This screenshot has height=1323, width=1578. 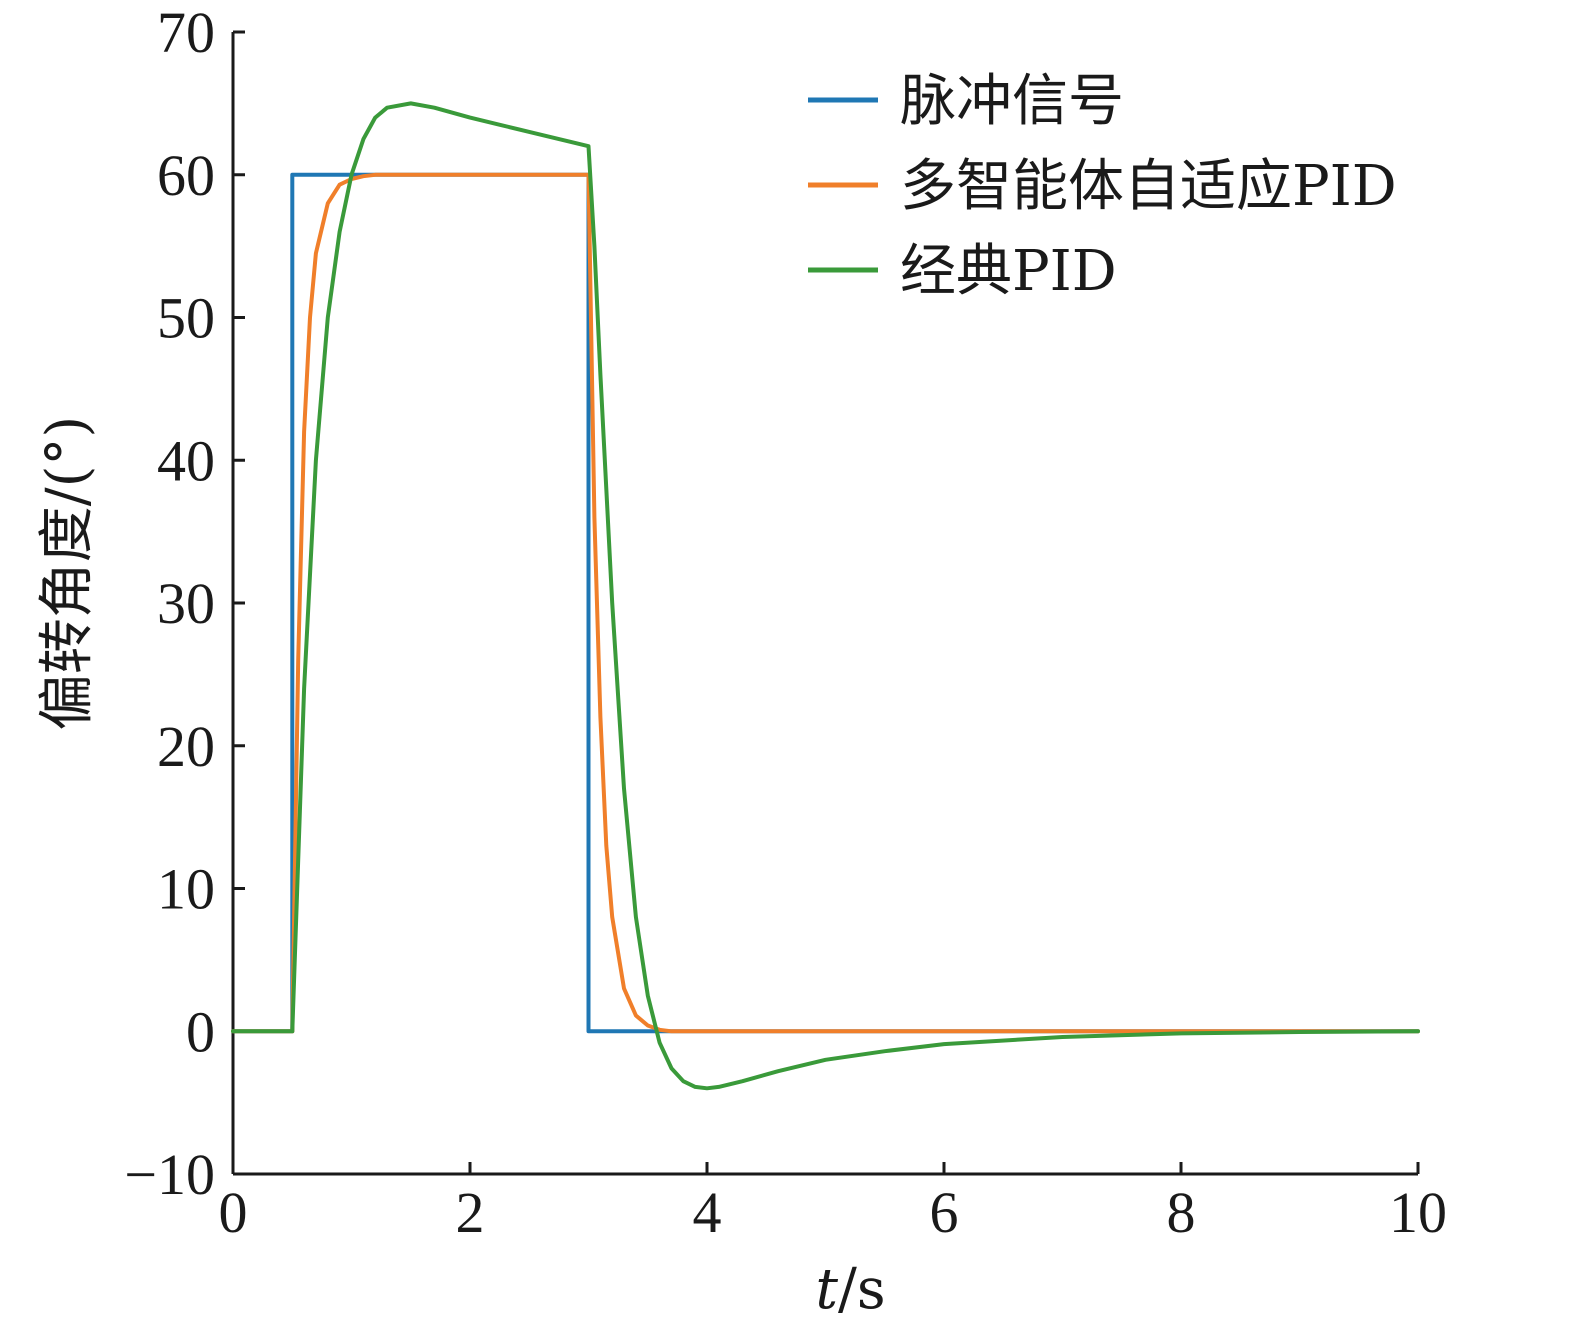 What do you see at coordinates (707, 1212) in the screenshot?
I see `x-tick-label: 4` at bounding box center [707, 1212].